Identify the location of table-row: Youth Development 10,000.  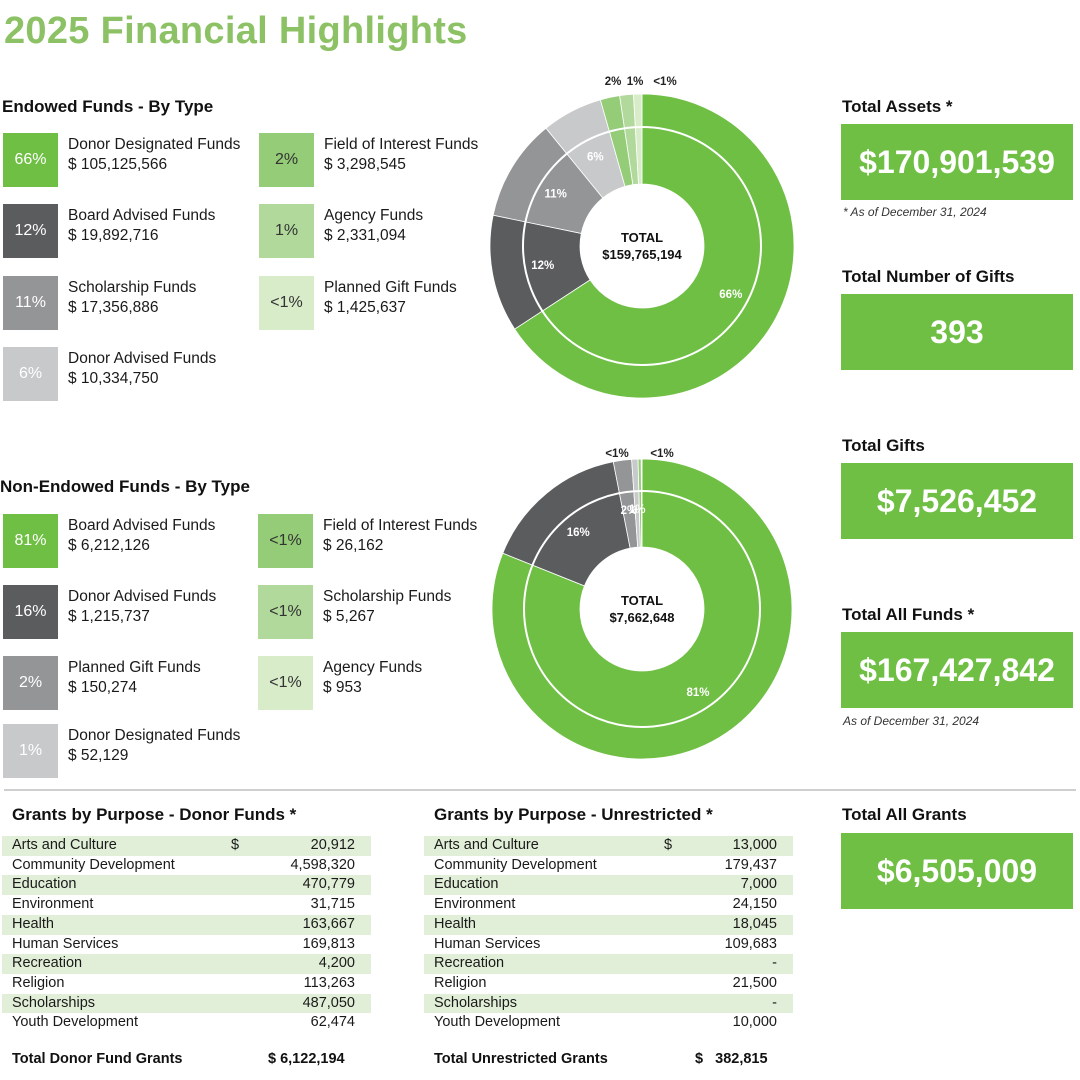
(608, 1023).